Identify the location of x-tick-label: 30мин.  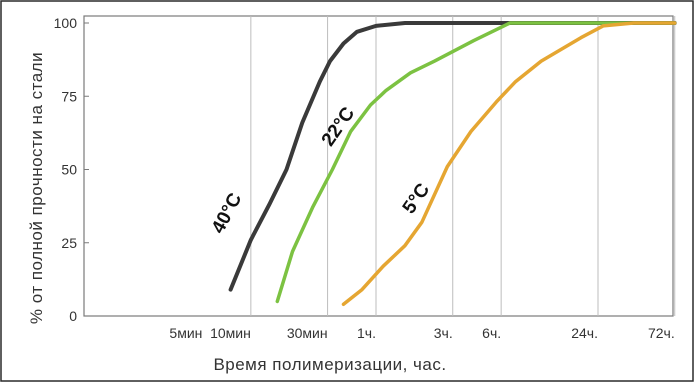
(307, 333).